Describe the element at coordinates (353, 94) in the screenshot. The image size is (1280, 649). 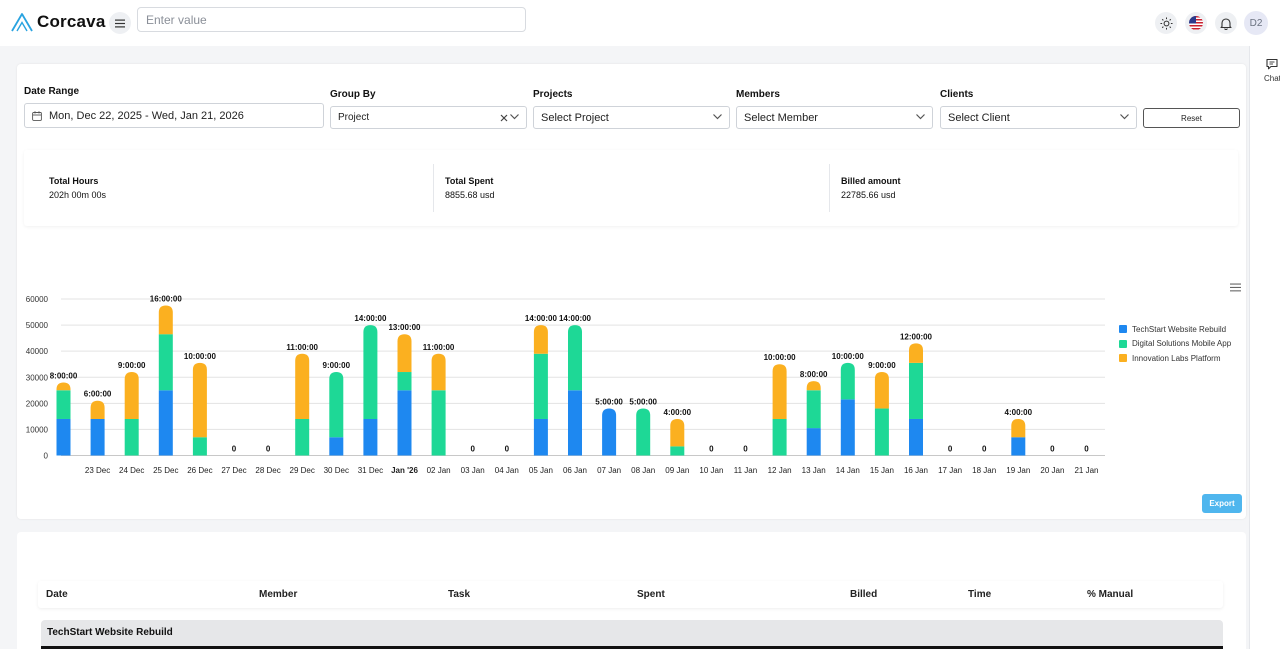
I see `group-by-label: Group By` at that location.